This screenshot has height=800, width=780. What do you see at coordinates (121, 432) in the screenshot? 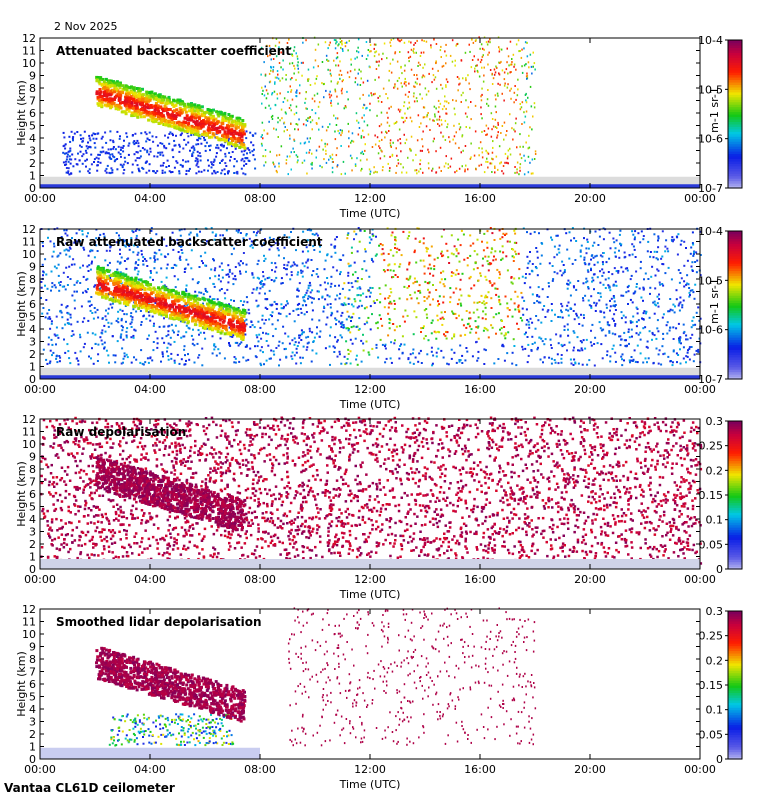
I see `panel-title: Raw depolarisation` at bounding box center [121, 432].